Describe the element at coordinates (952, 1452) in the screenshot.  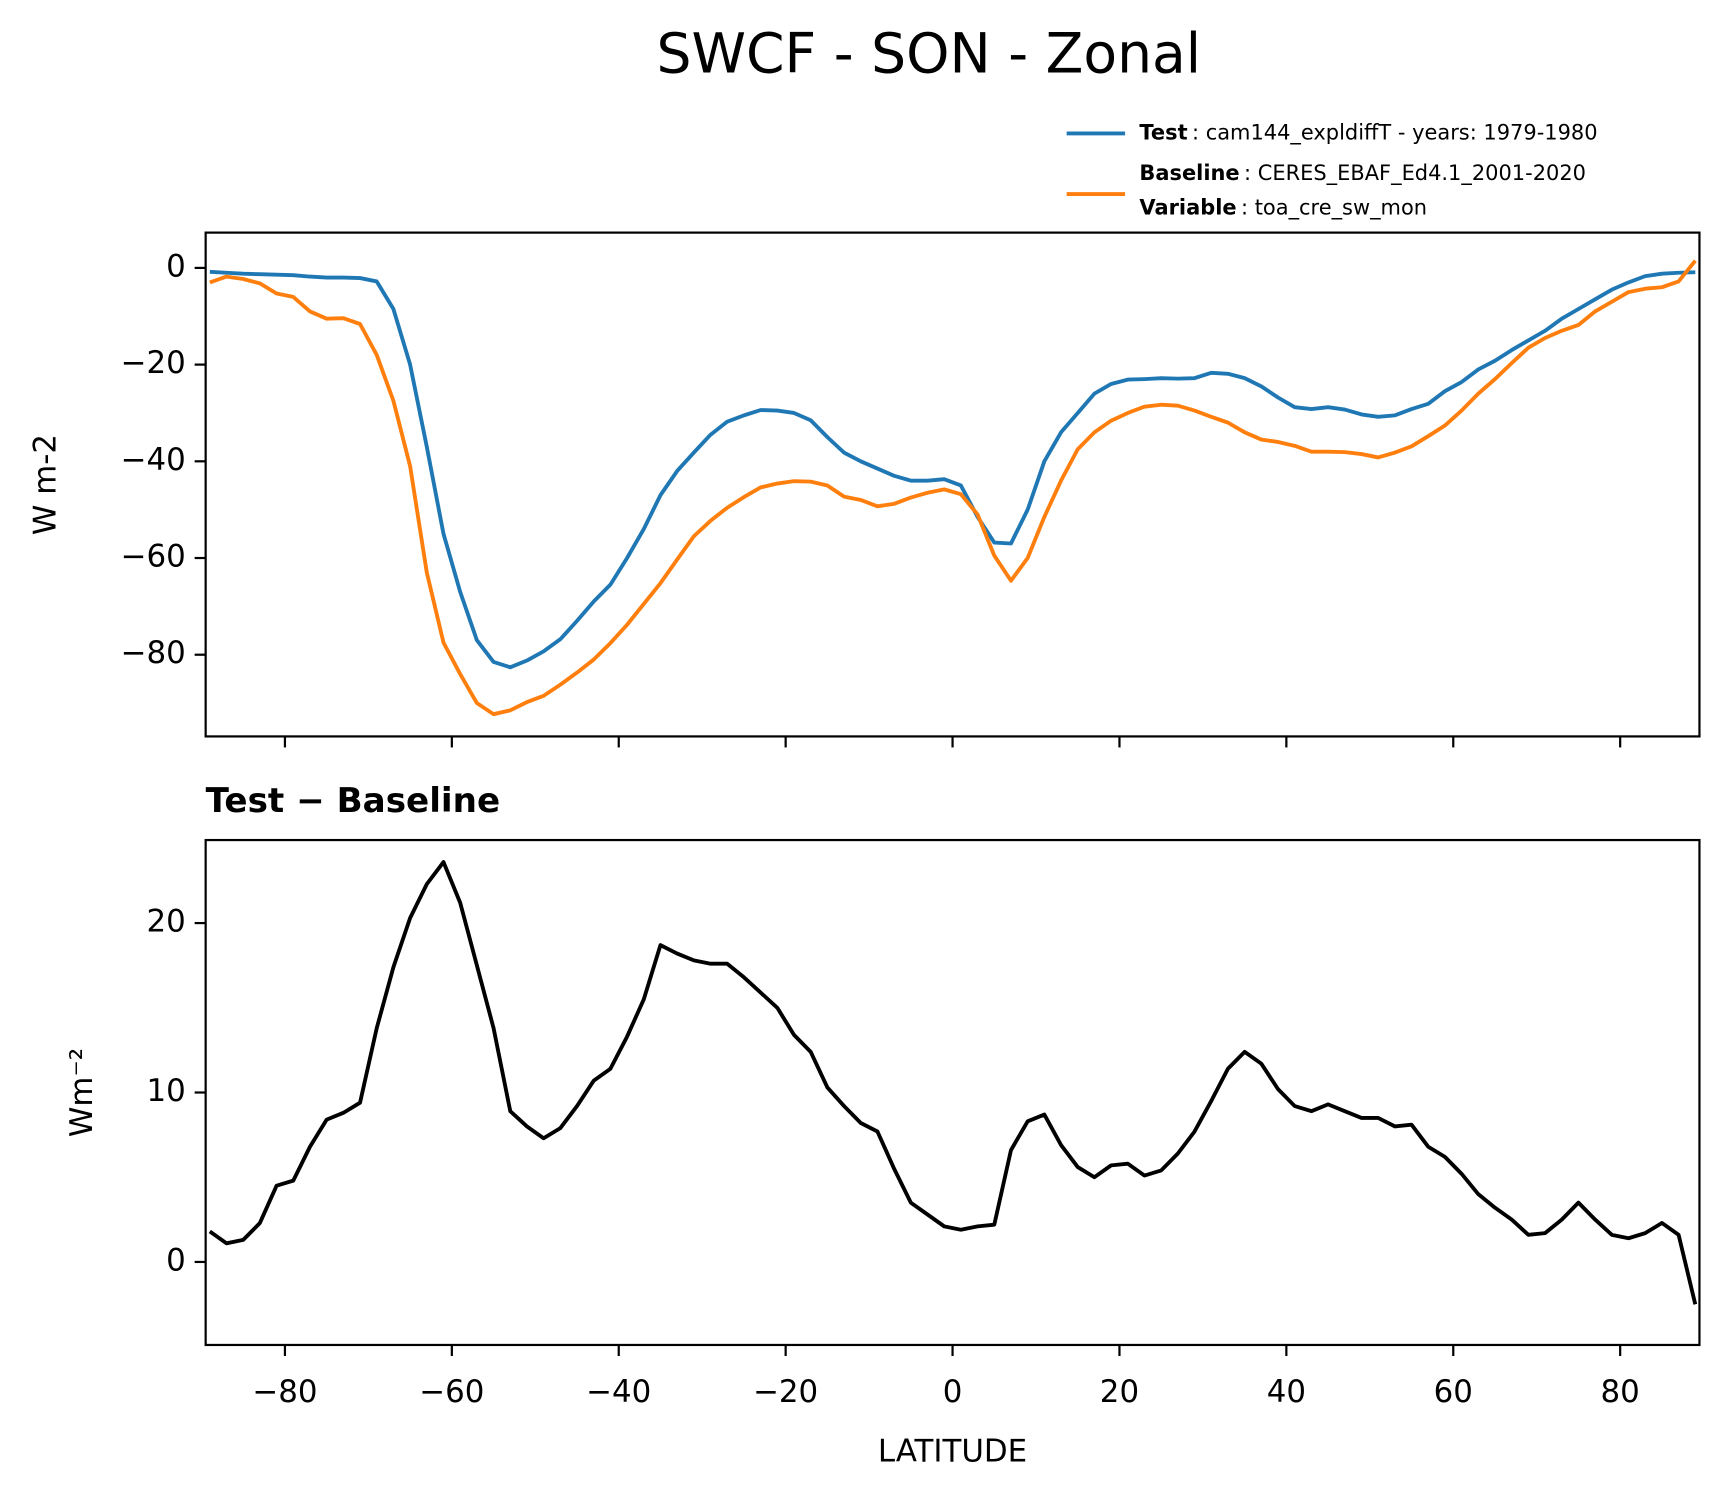
I see `x-axis-label: LATITUDE` at that location.